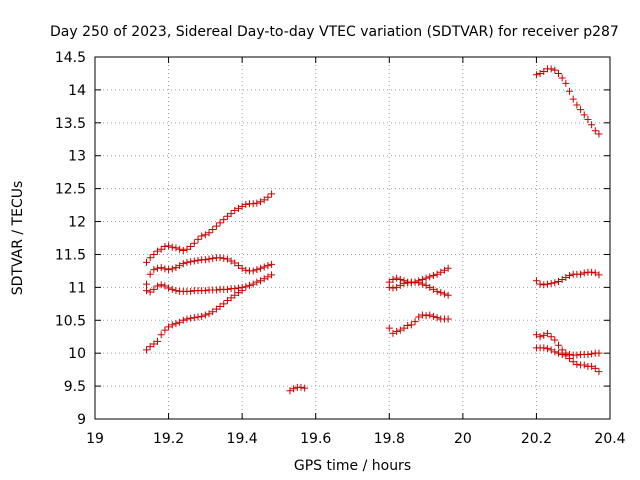 This screenshot has height=480, width=640. What do you see at coordinates (70, 321) in the screenshot?
I see `y-tick-label: 10.5` at bounding box center [70, 321].